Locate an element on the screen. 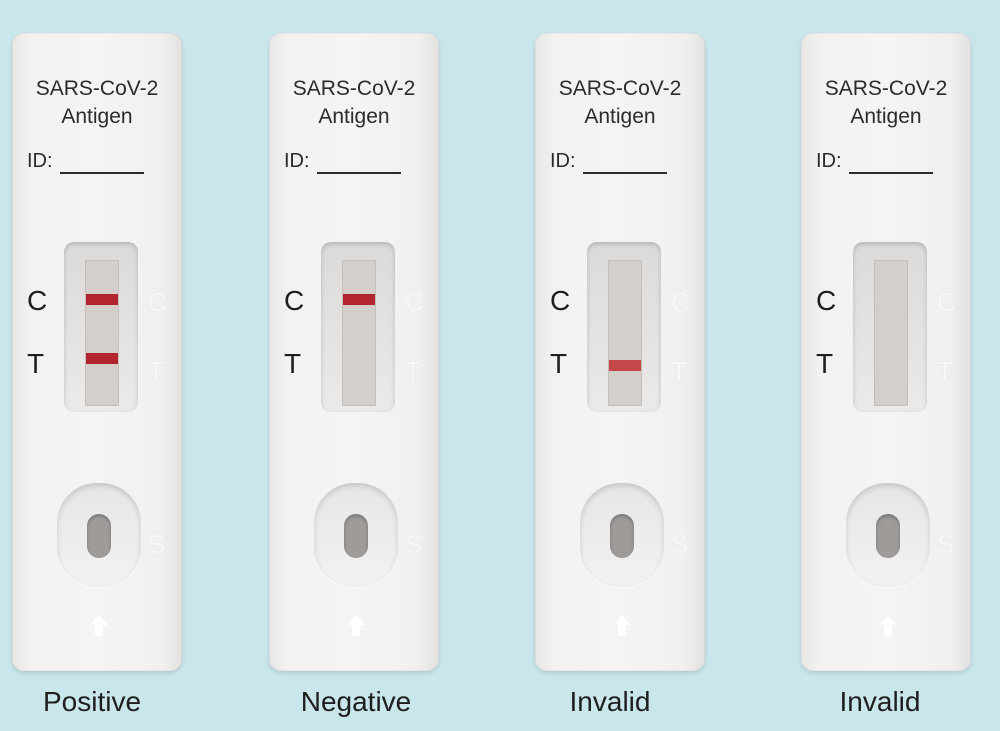 The height and width of the screenshot is (731, 1000). test-cassette-invalid-2: SARS-CoV-2 Antigen ID: C T C T S is located at coordinates (886, 352).